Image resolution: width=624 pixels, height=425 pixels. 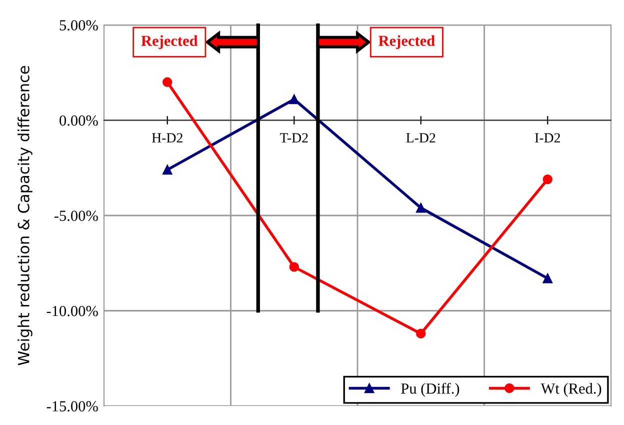 What do you see at coordinates (72, 311) in the screenshot?
I see `y-tick-label: -10.00%` at bounding box center [72, 311].